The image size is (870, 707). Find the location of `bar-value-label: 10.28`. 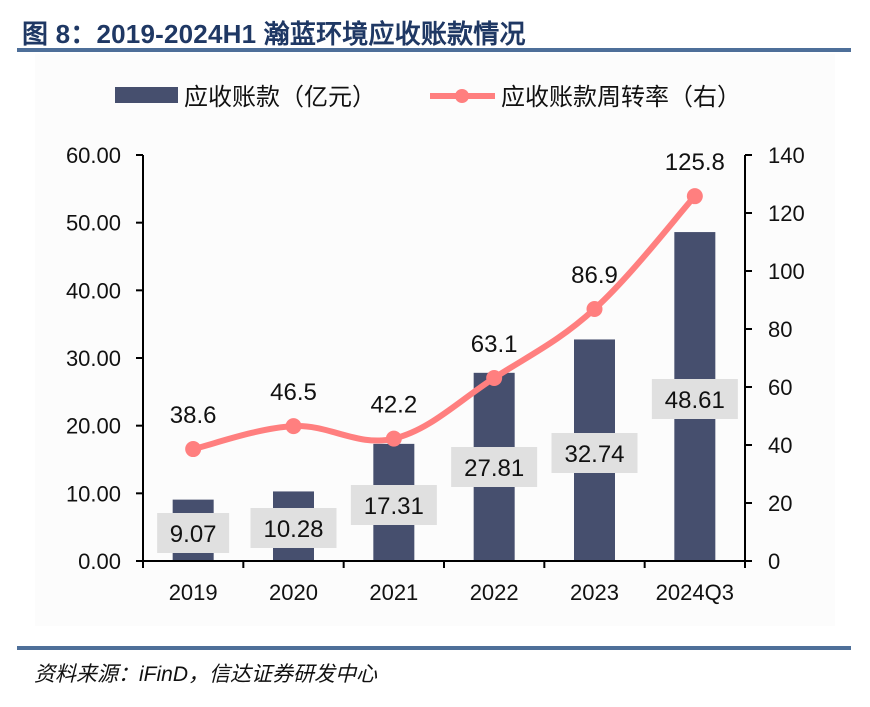

bar-value-label: 10.28 is located at coordinates (293, 529).